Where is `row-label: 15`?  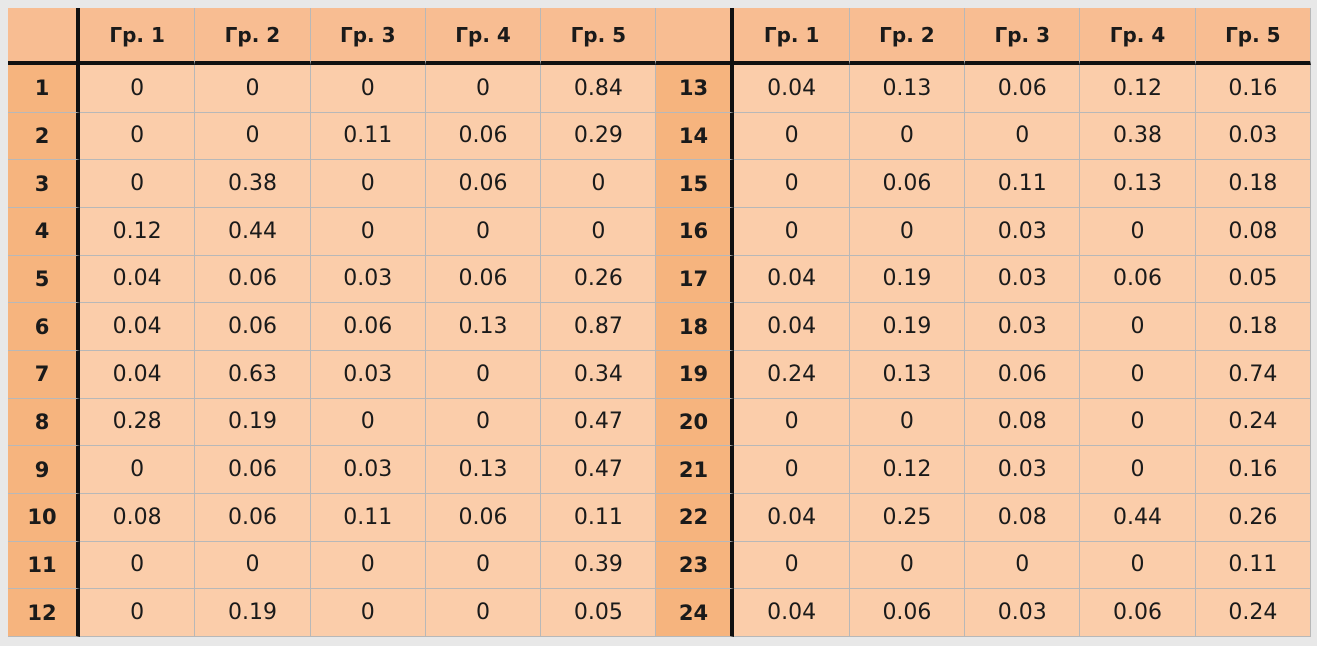 row-label: 15 is located at coordinates (695, 184).